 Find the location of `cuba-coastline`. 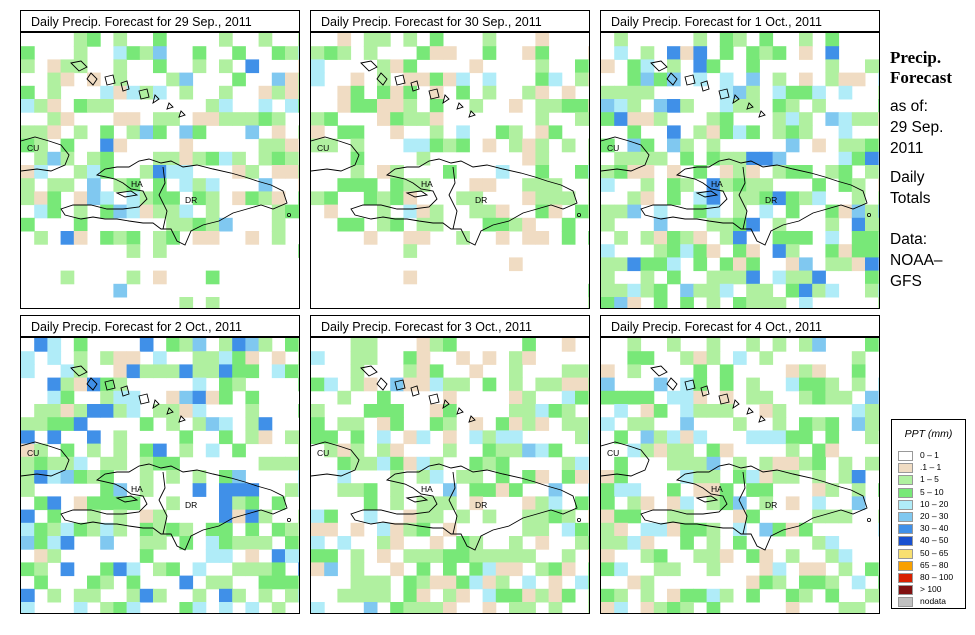

cuba-coastline is located at coordinates (45, 459).